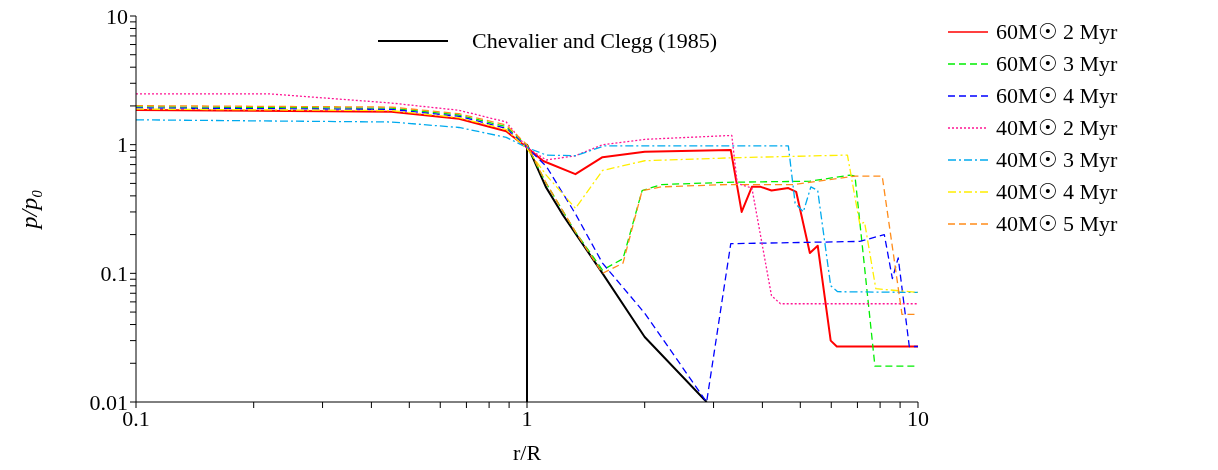 The width and height of the screenshot is (1218, 470). Describe the element at coordinates (1057, 96) in the screenshot. I see `legend-label: 60M☉ 4 Myr` at that location.